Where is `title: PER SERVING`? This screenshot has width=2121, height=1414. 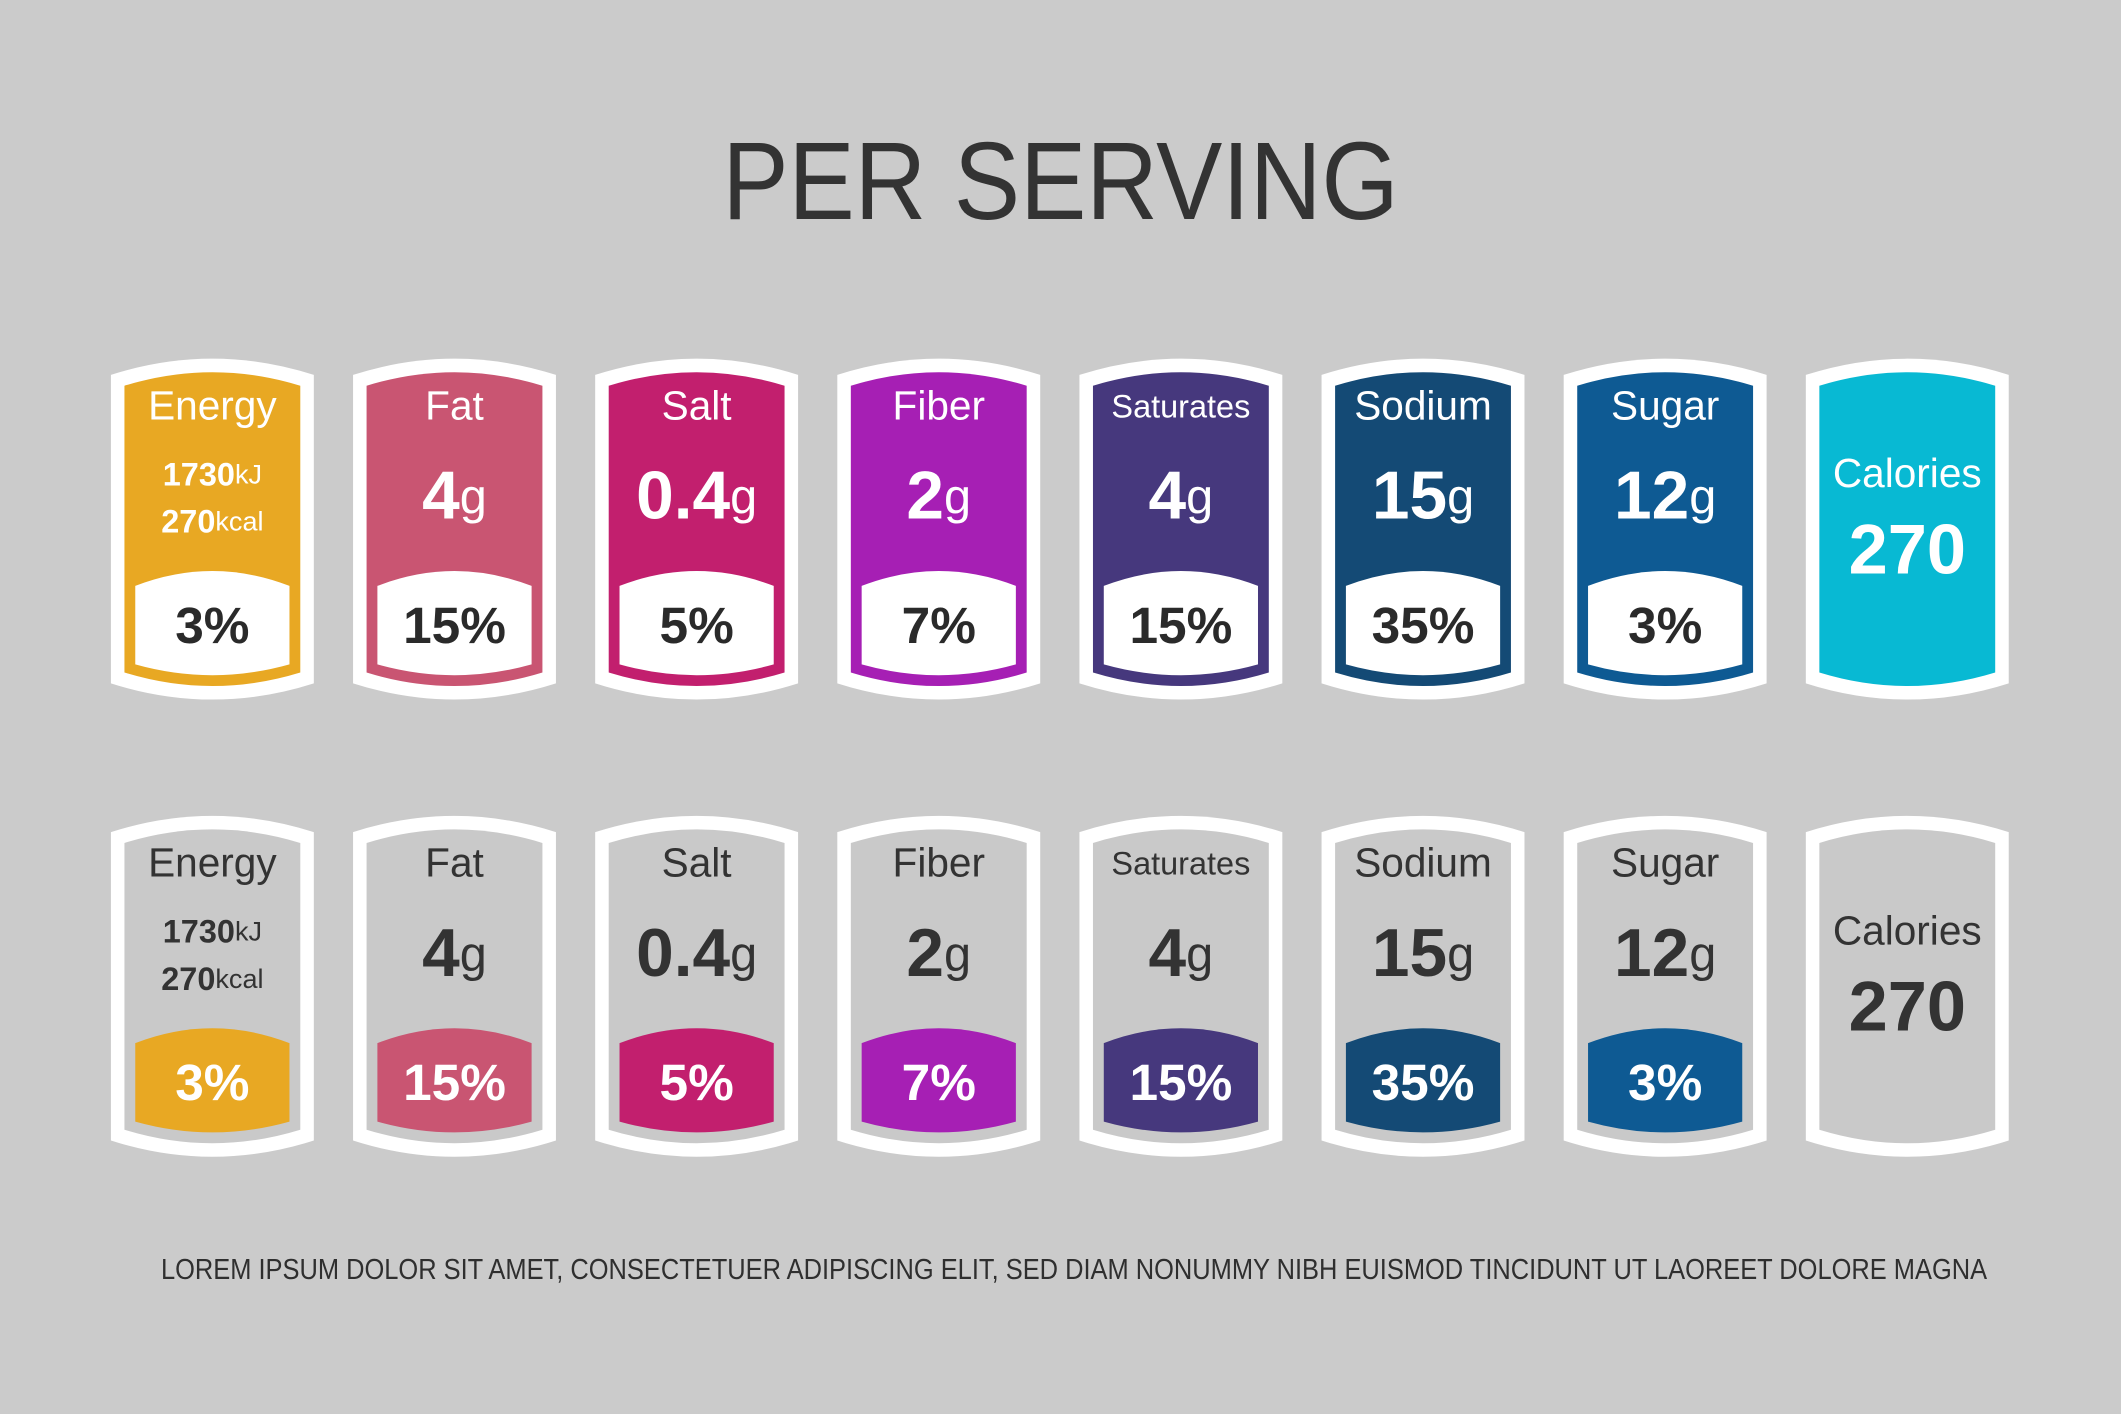 title: PER SERVING is located at coordinates (1060, 181).